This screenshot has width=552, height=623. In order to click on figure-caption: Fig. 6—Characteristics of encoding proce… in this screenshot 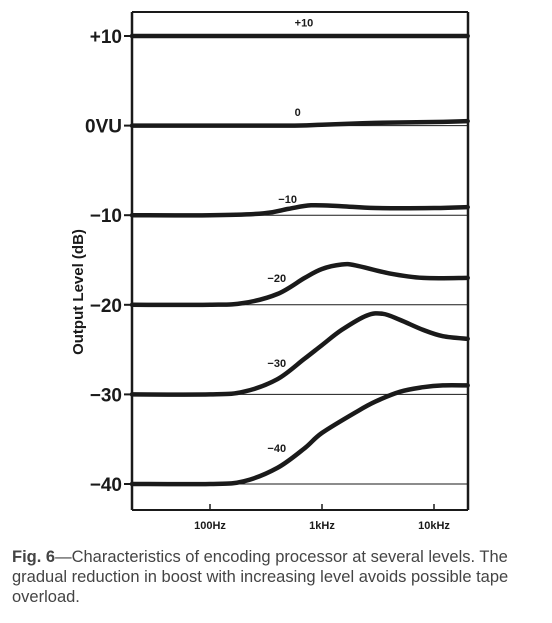, I will do `click(276, 577)`.